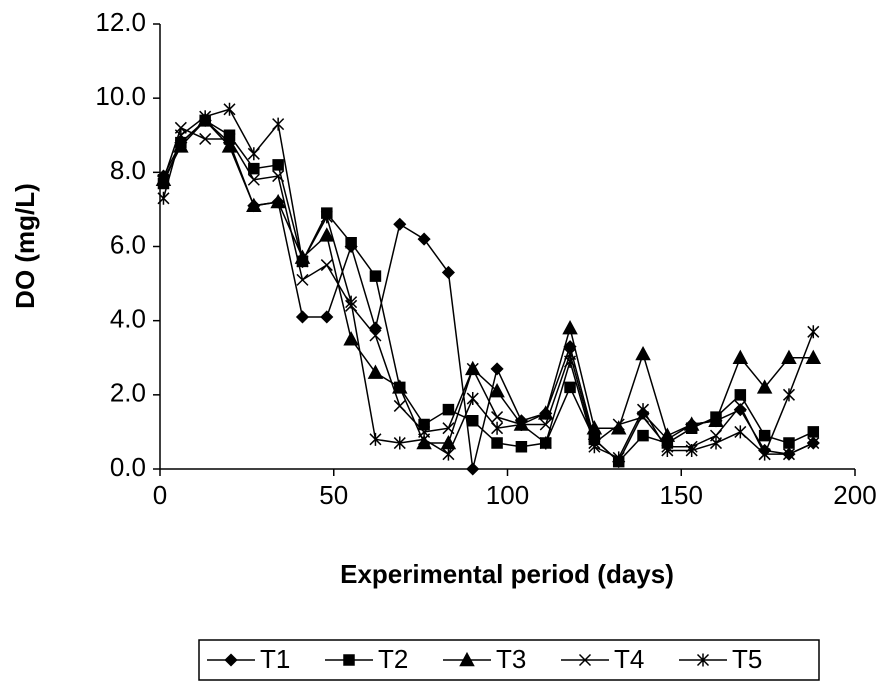  Describe the element at coordinates (25, 246) in the screenshot. I see `y-axis-title: DO (mg/L)` at that location.